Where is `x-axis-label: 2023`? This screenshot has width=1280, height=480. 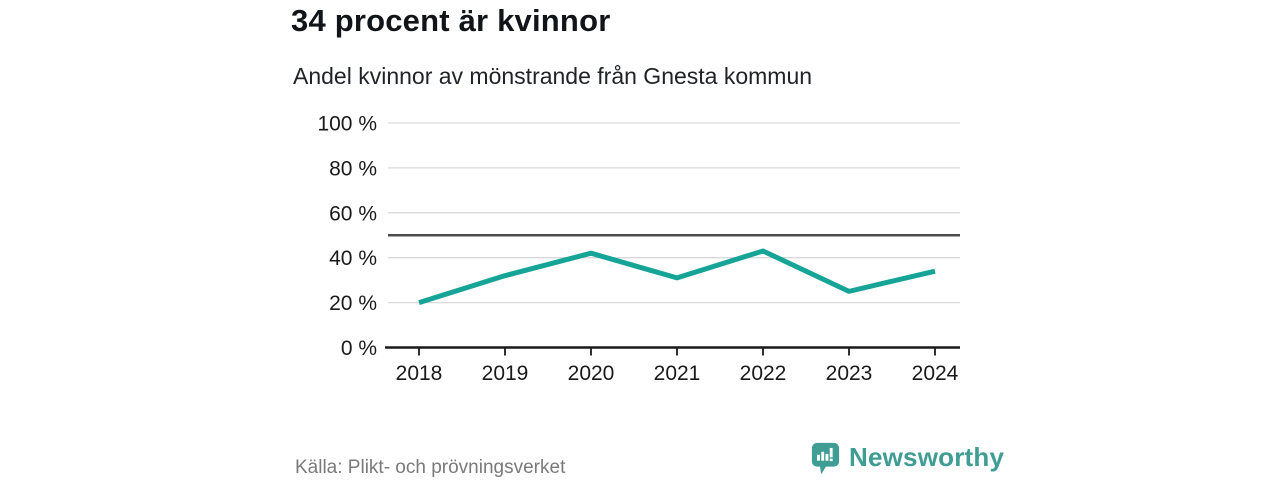 x-axis-label: 2023 is located at coordinates (849, 373).